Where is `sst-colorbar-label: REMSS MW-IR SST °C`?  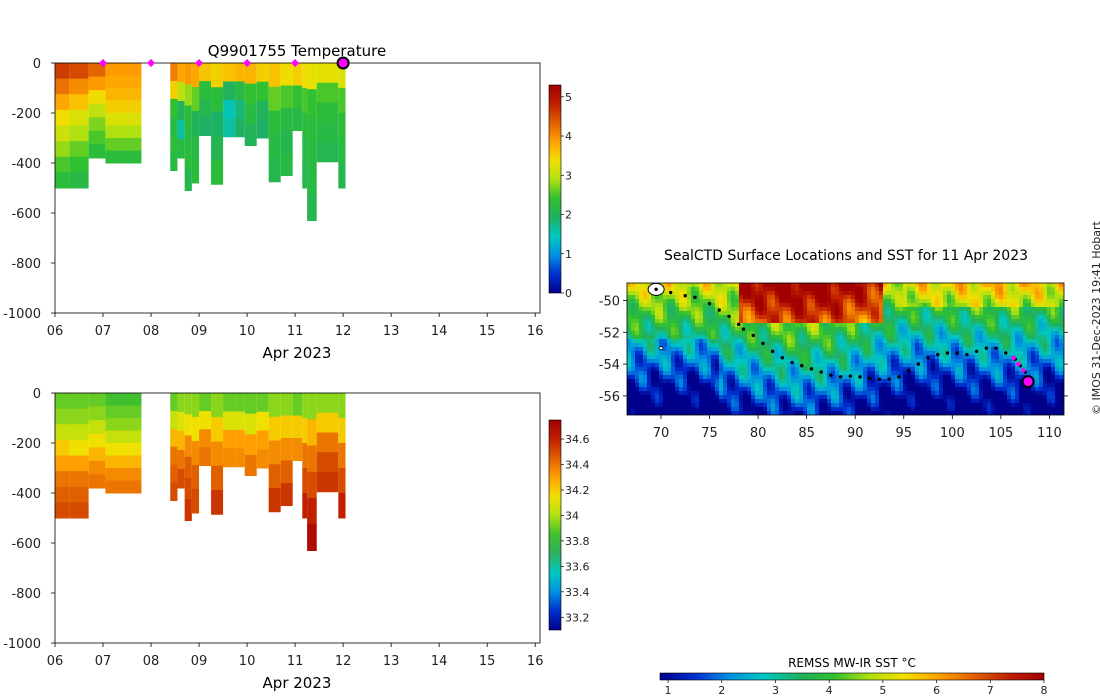
sst-colorbar-label: REMSS MW-IR SST °C is located at coordinates (852, 663).